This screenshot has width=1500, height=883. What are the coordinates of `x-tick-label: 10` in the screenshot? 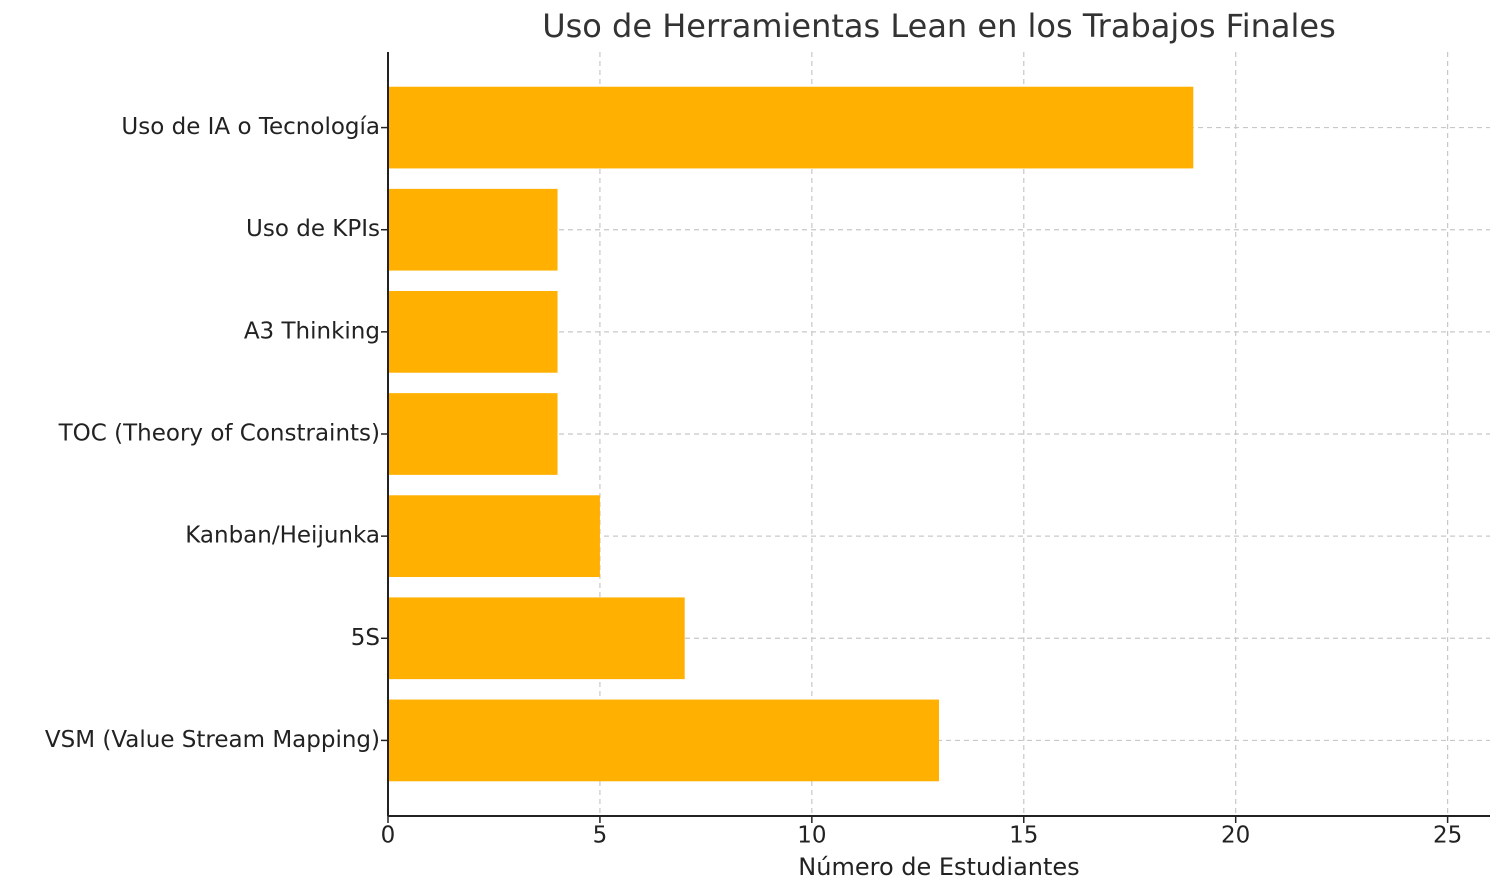 It's located at (811, 836).